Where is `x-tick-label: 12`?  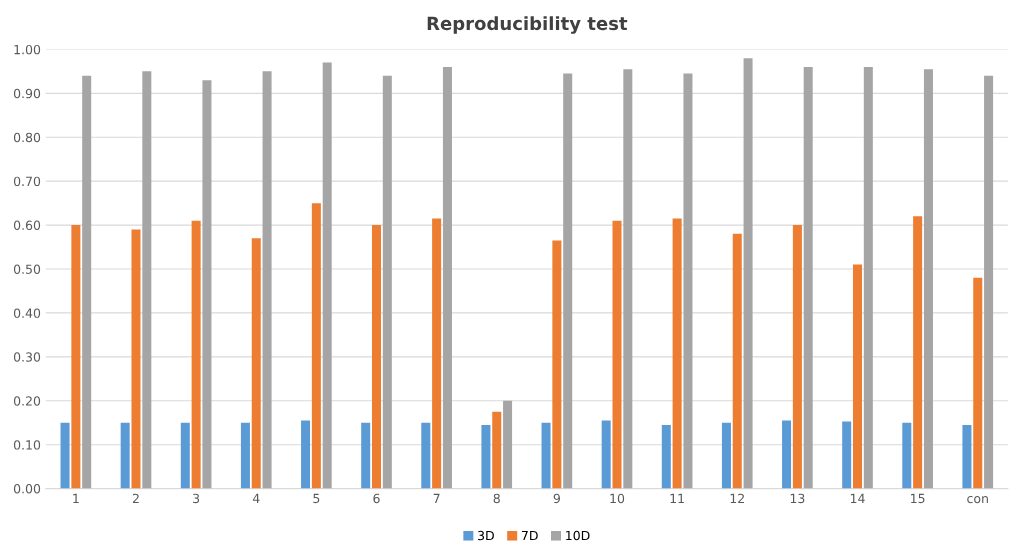 x-tick-label: 12 is located at coordinates (737, 498).